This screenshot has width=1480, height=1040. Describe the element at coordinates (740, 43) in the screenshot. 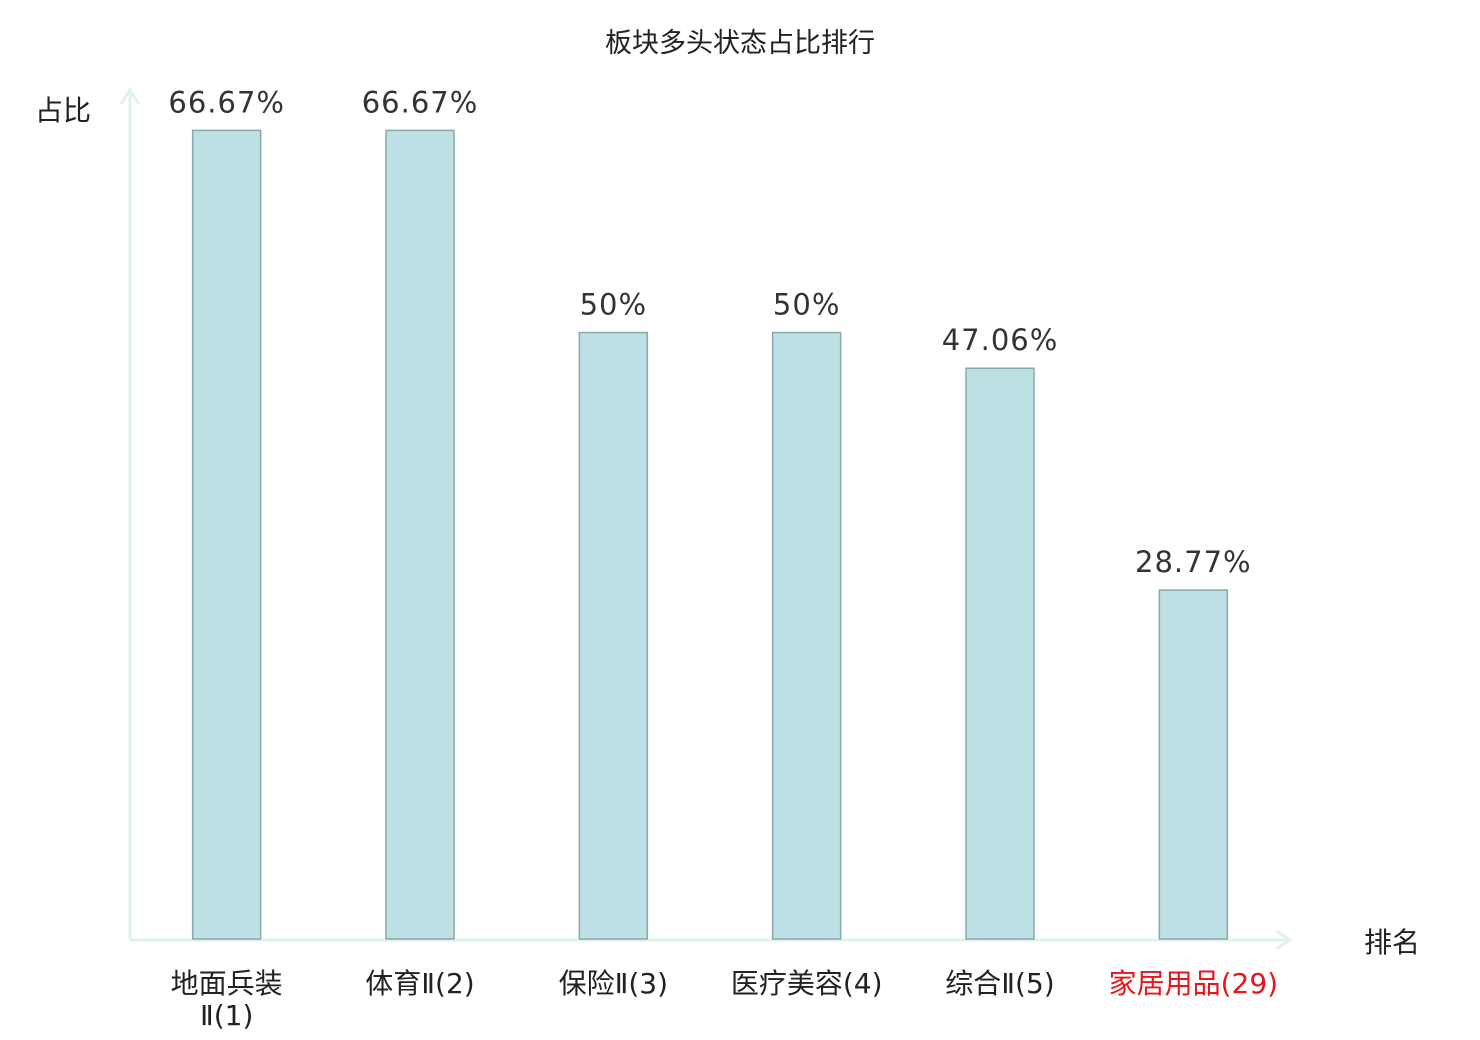

I see `chart-title: 板块多头状态占比排行` at that location.